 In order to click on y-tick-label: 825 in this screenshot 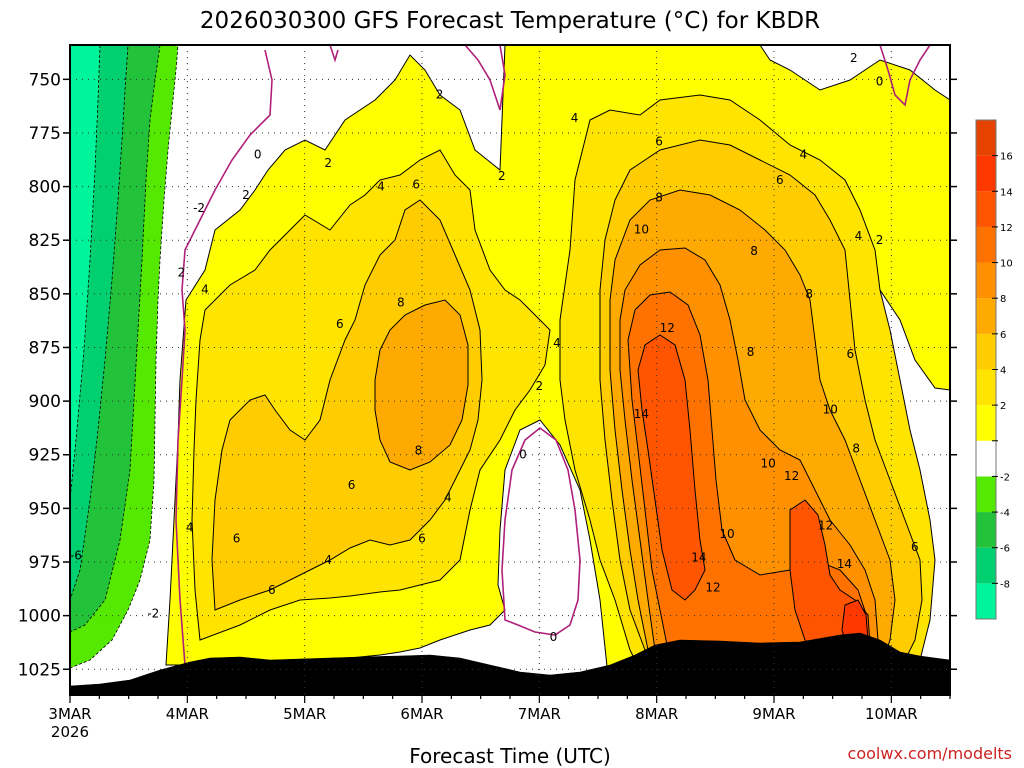, I will do `click(45, 241)`.